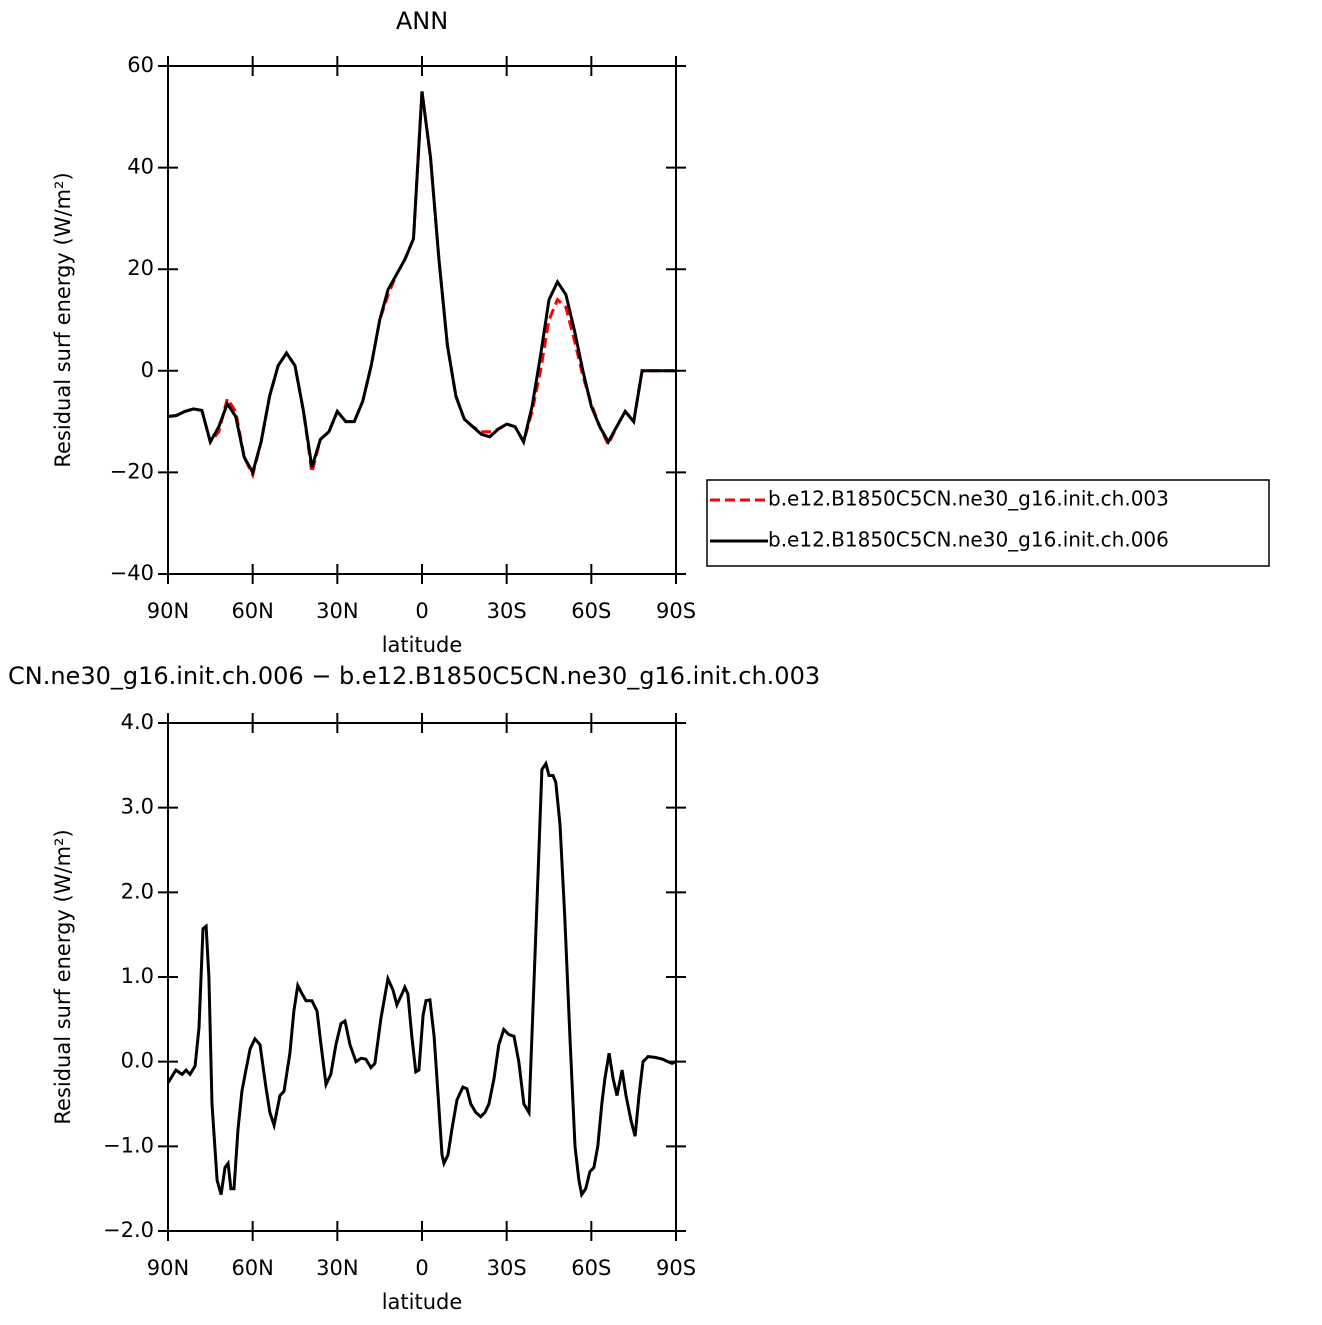  I want to click on y-tick-label: 2.0, so click(137, 891).